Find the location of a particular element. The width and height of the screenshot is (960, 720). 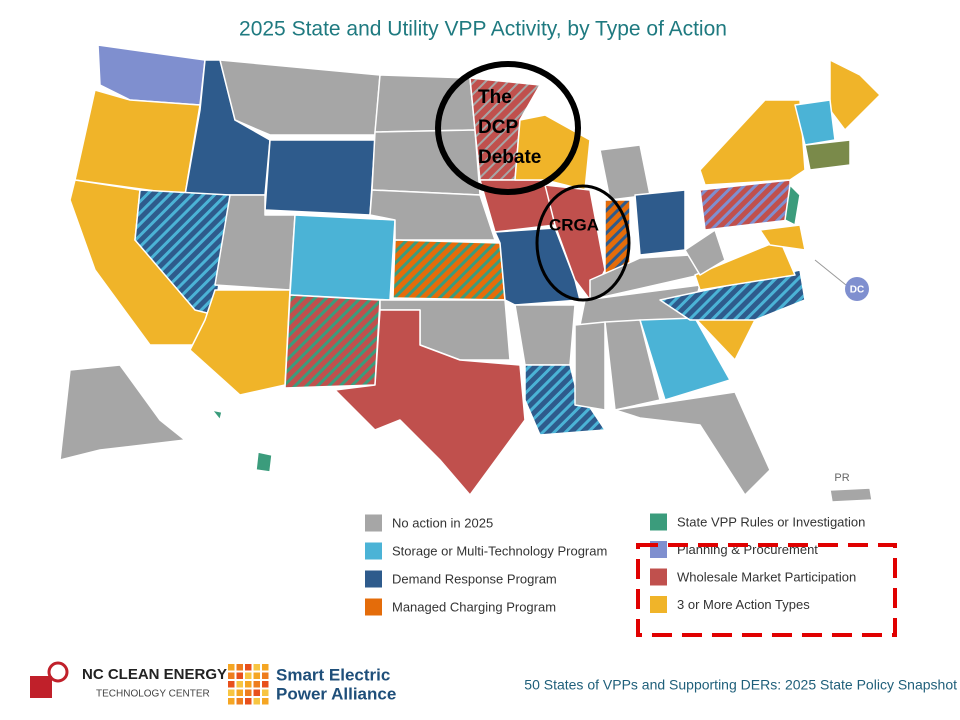

legend-label: State VPP Rules or Investigation is located at coordinates (771, 521).